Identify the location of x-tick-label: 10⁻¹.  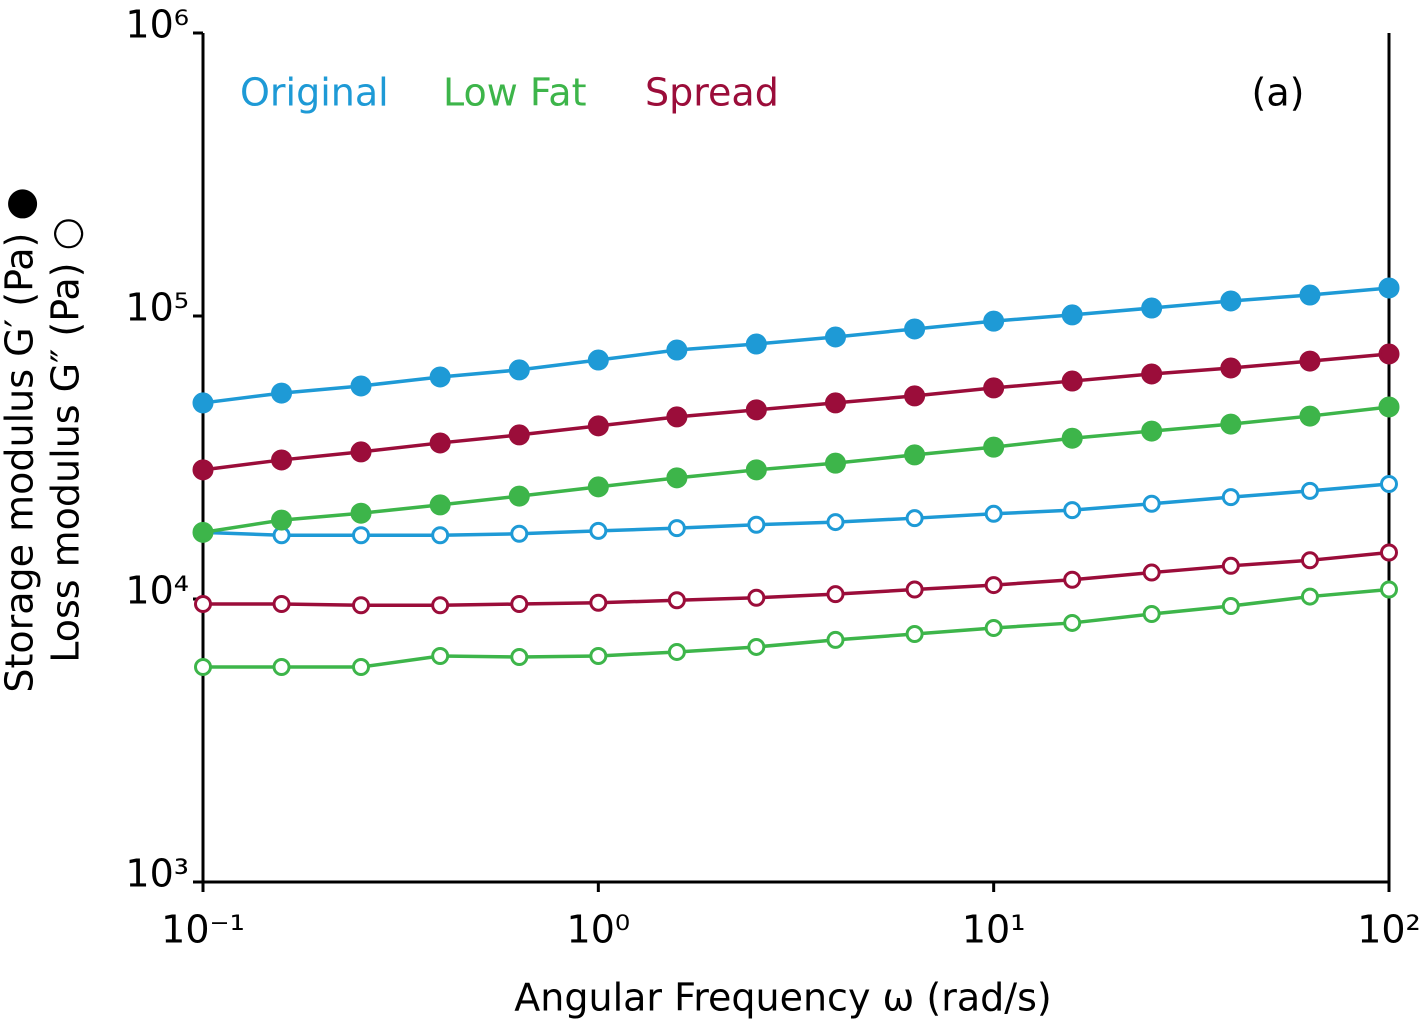
(203, 930).